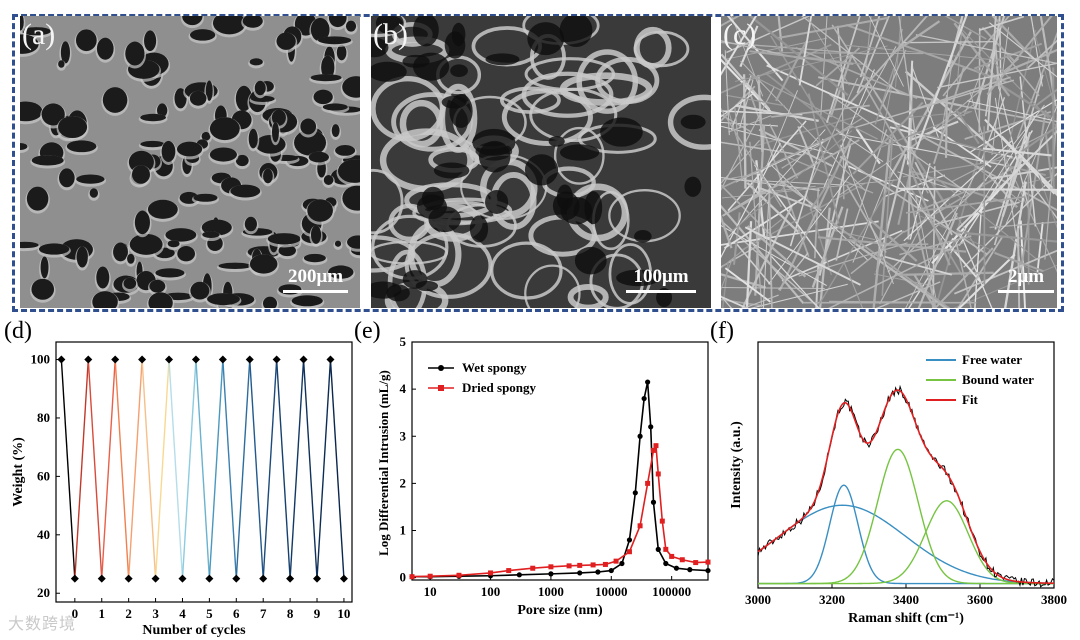 The image size is (1080, 640). Describe the element at coordinates (906, 599) in the screenshot. I see `x-tick-label: 3400` at that location.